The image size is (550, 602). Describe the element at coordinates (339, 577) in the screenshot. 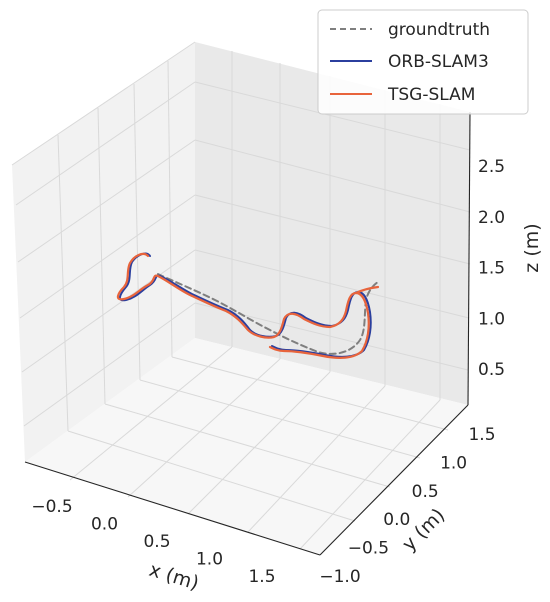

I see `y-tick-label: −1.0` at that location.